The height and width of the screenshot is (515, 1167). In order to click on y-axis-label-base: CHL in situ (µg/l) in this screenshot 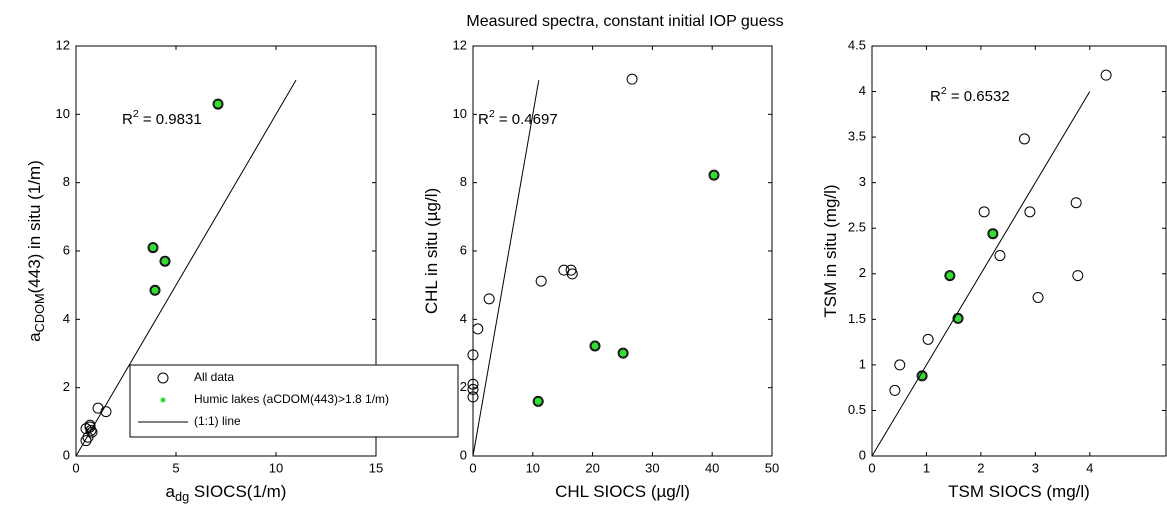, I will do `click(431, 251)`.